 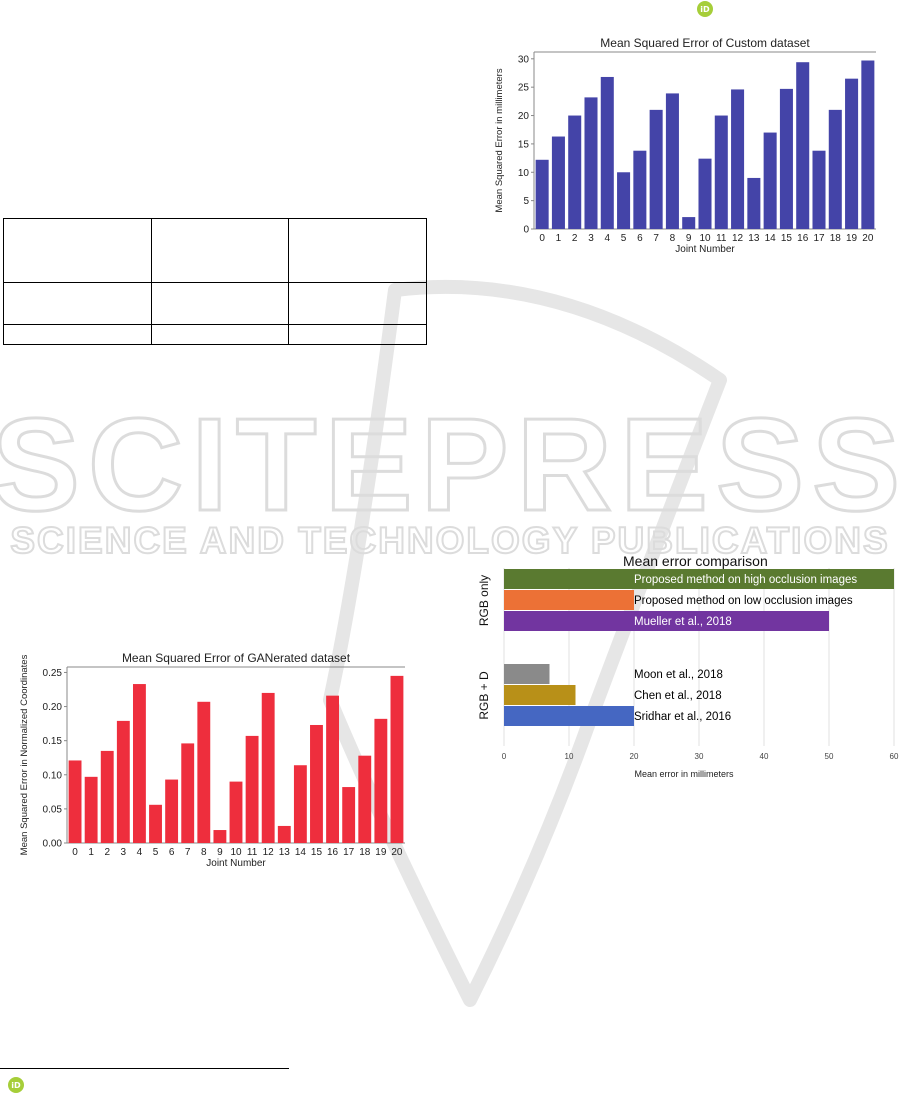 I want to click on y-tick-label: 0.10, so click(x=53, y=775).